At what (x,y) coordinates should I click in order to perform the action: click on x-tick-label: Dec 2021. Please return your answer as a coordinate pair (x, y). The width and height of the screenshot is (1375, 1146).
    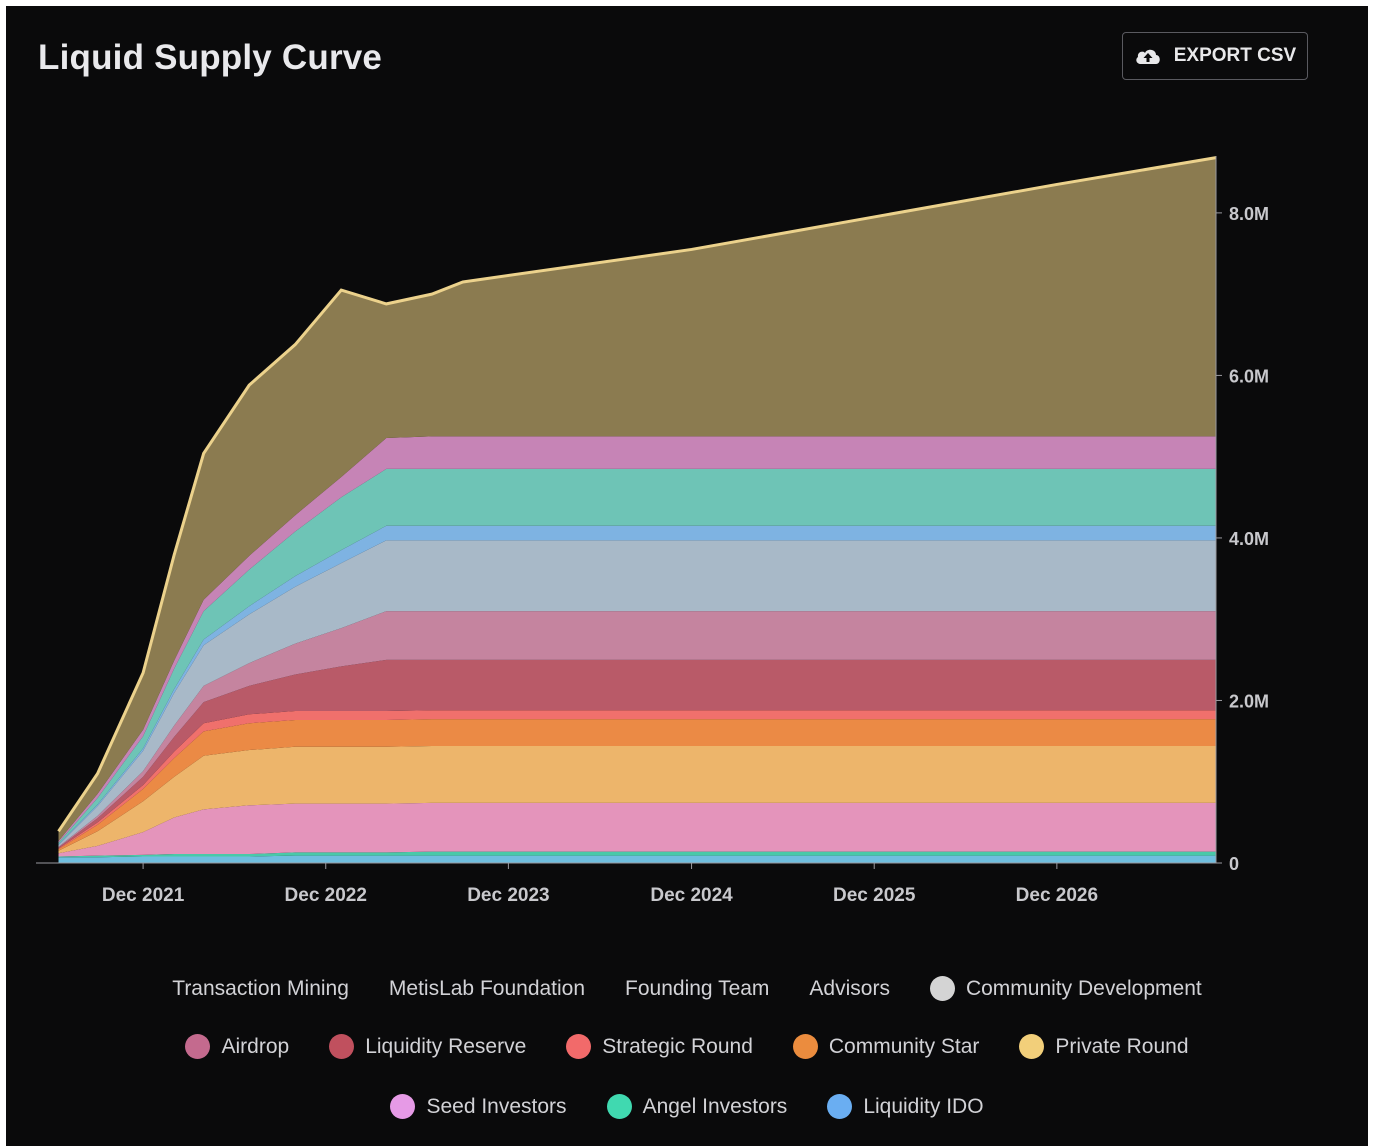
    Looking at the image, I should click on (143, 895).